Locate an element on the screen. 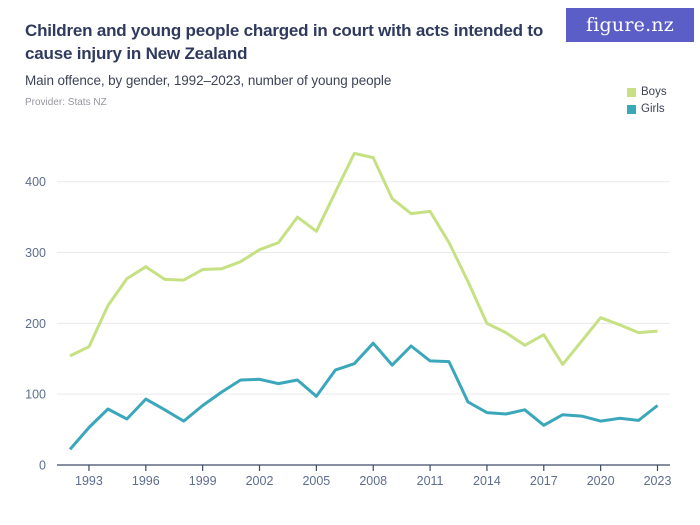 This screenshot has width=700, height=525. x-axis-label-2002: 2002 is located at coordinates (260, 481).